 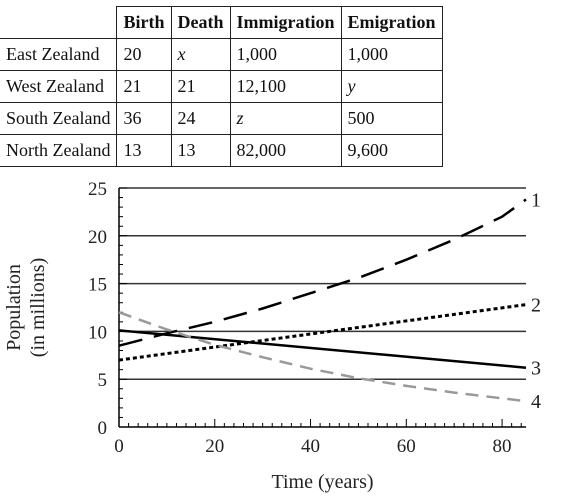 I want to click on column-header-death: Death, so click(x=200, y=22).